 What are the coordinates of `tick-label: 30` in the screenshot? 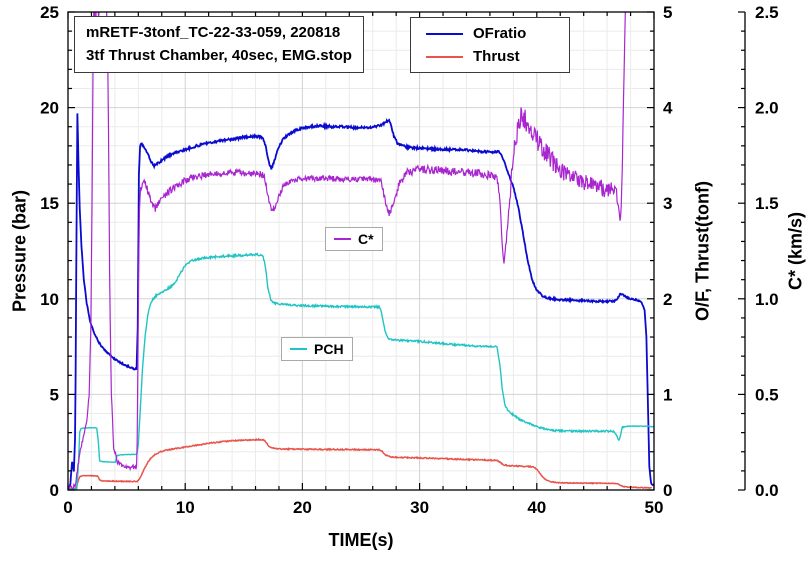 It's located at (419, 507).